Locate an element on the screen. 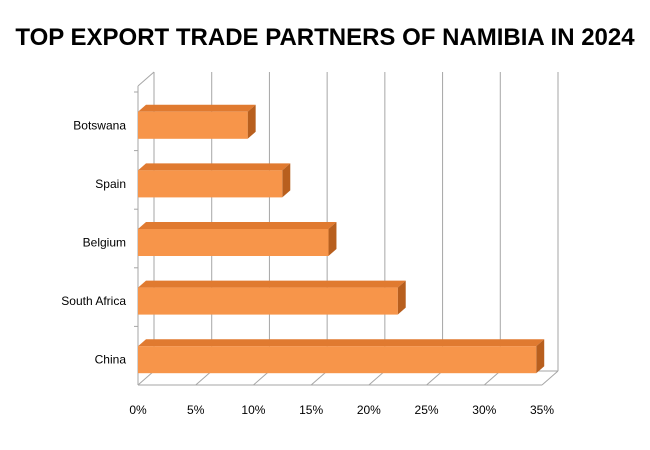 This screenshot has height=450, width=650. x-tick-label: 20% is located at coordinates (369, 410).